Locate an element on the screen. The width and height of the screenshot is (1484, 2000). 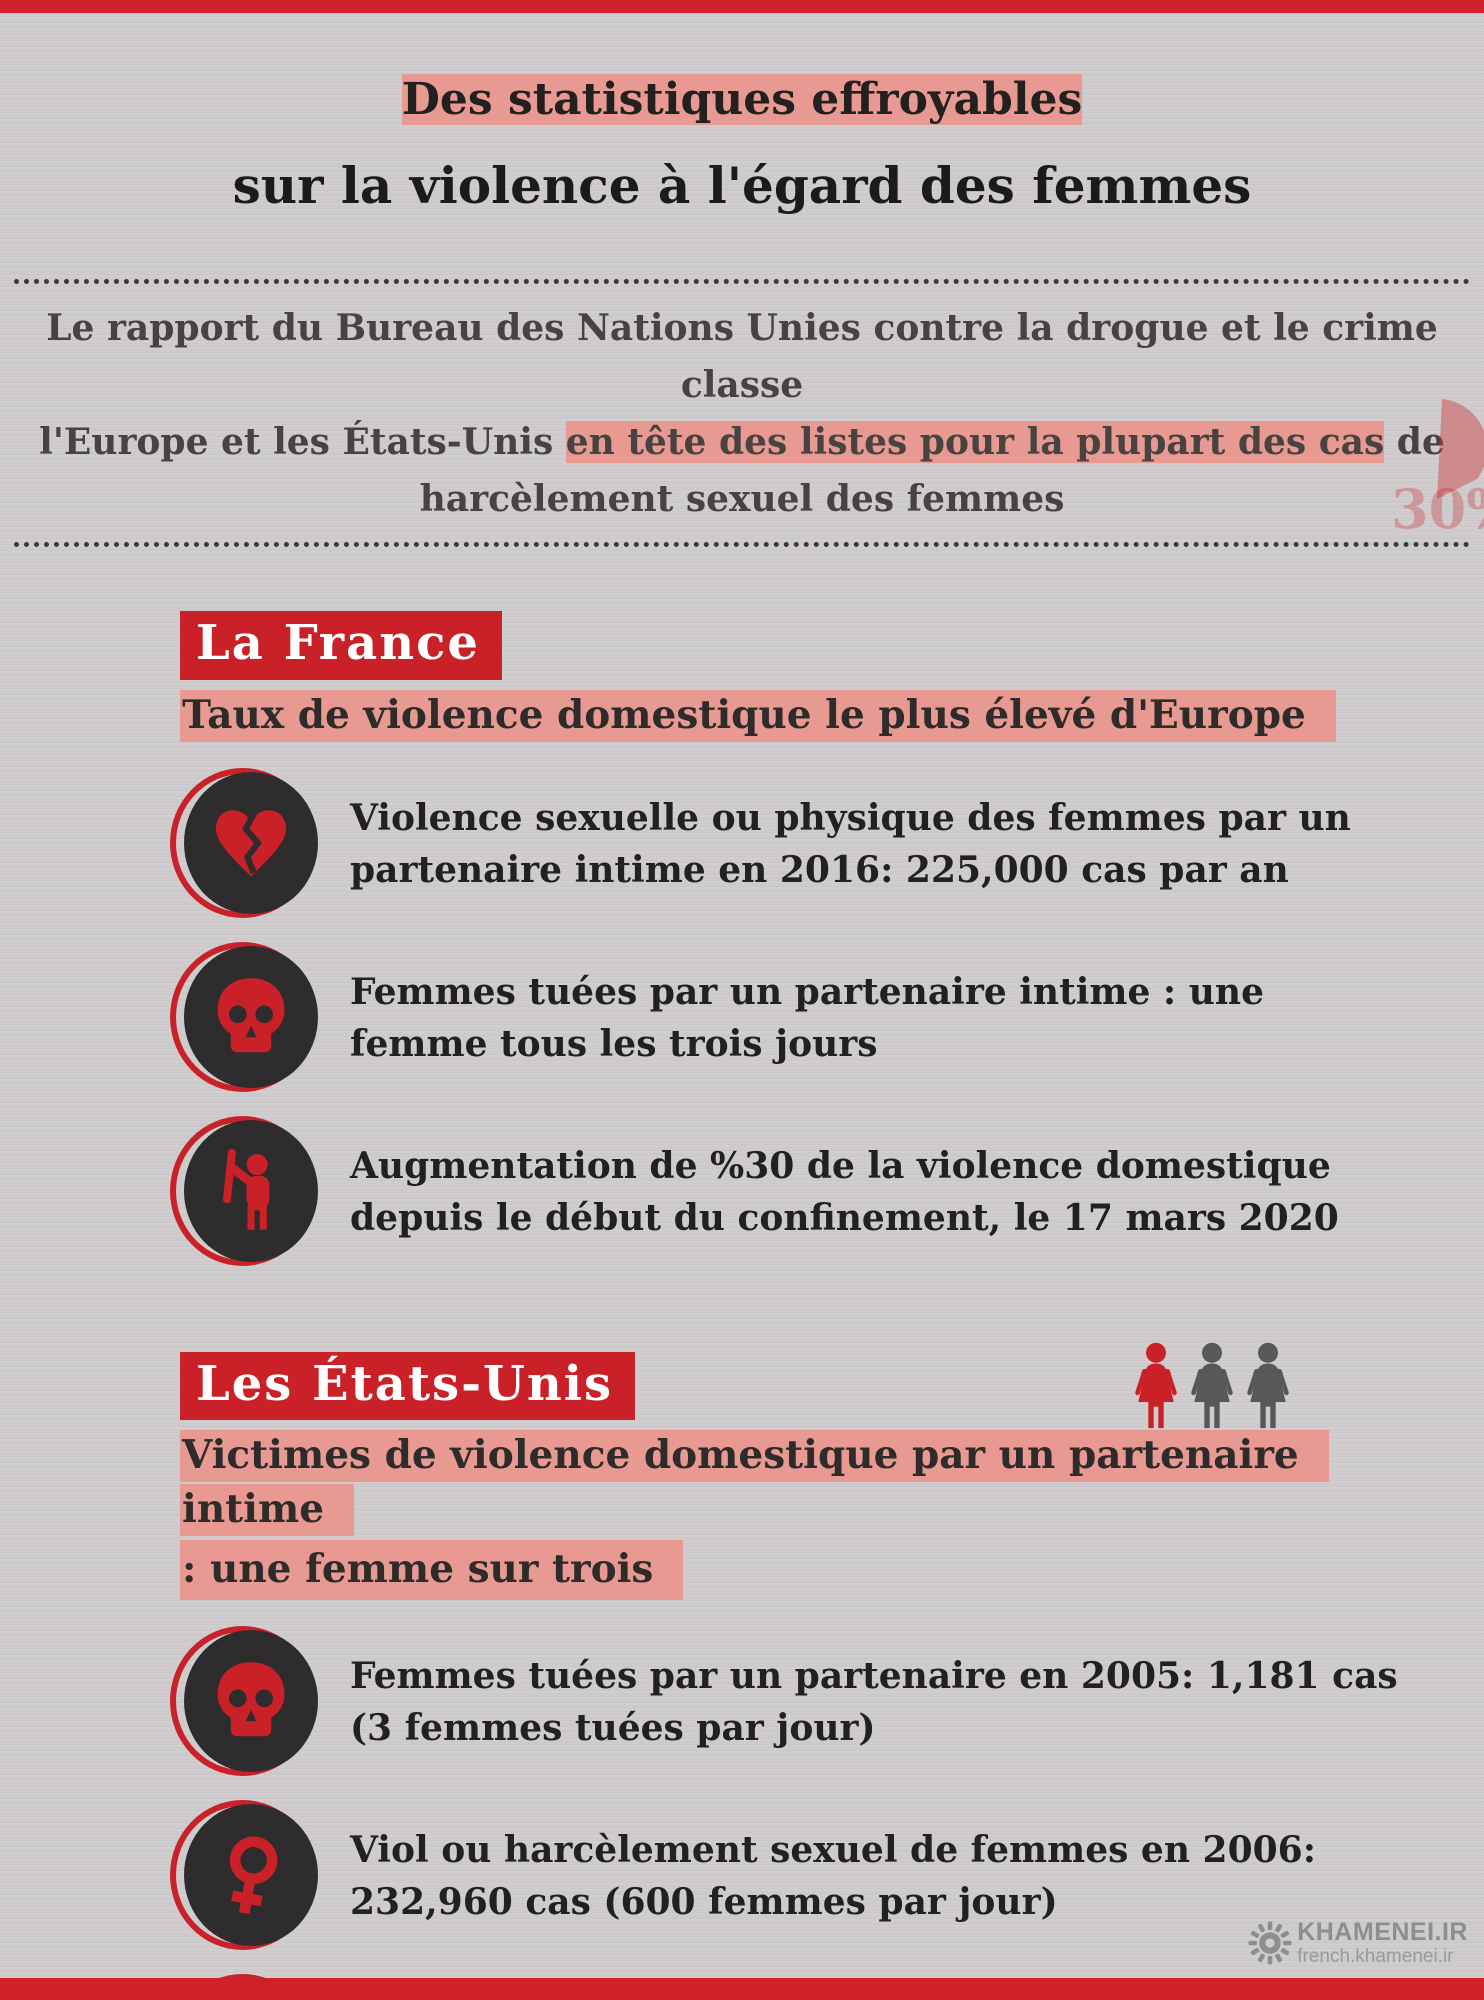
page-title: Des statistiques effroyables is located at coordinates (742, 100).